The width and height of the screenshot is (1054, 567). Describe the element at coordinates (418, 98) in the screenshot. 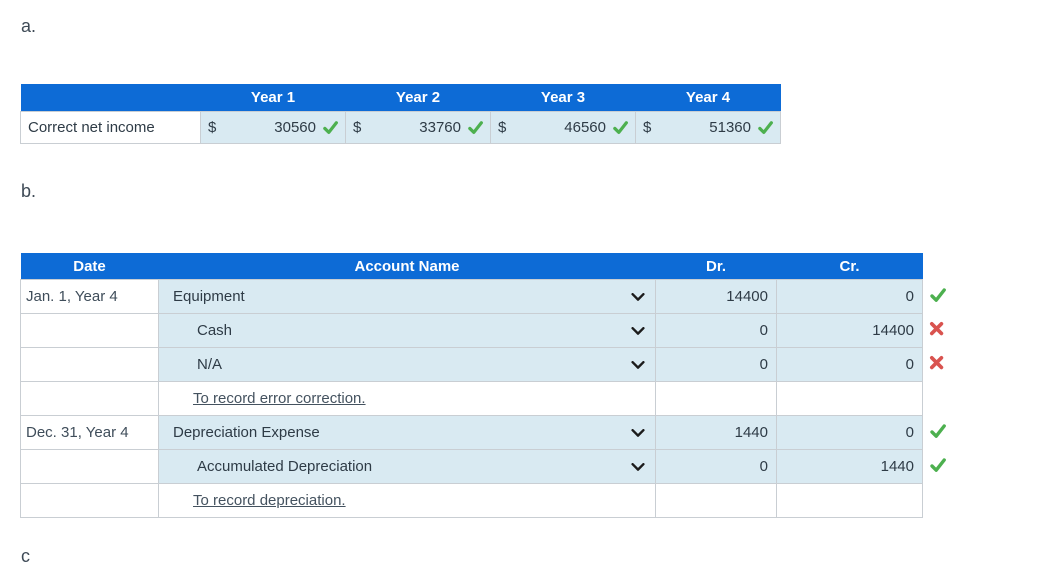

I see `year-2-header: Year 2` at that location.